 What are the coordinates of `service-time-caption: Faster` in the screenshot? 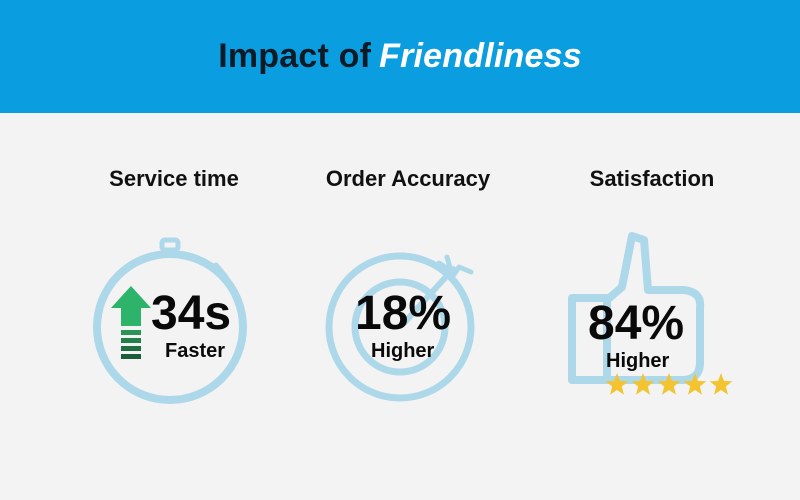 It's located at (195, 351).